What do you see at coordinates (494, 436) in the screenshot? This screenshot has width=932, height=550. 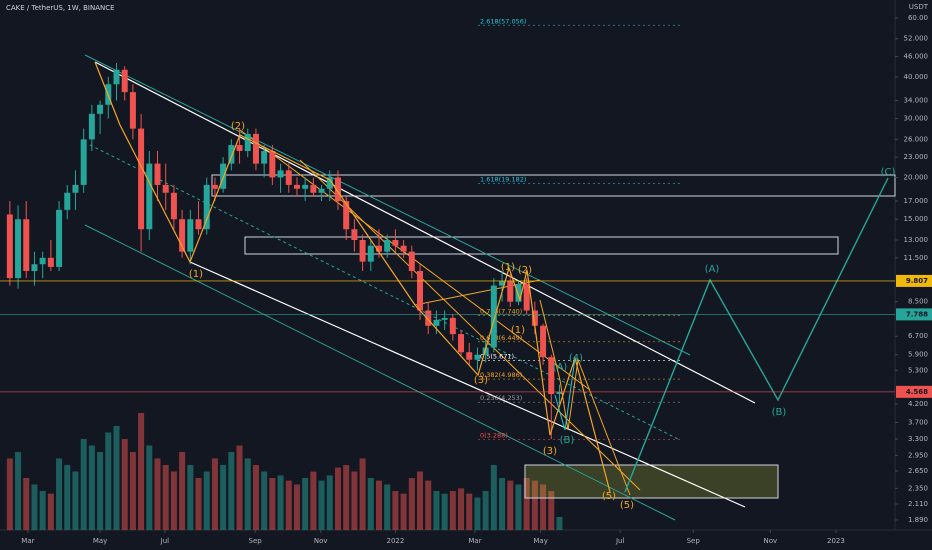 I see `fib-label: 0(3.288)` at bounding box center [494, 436].